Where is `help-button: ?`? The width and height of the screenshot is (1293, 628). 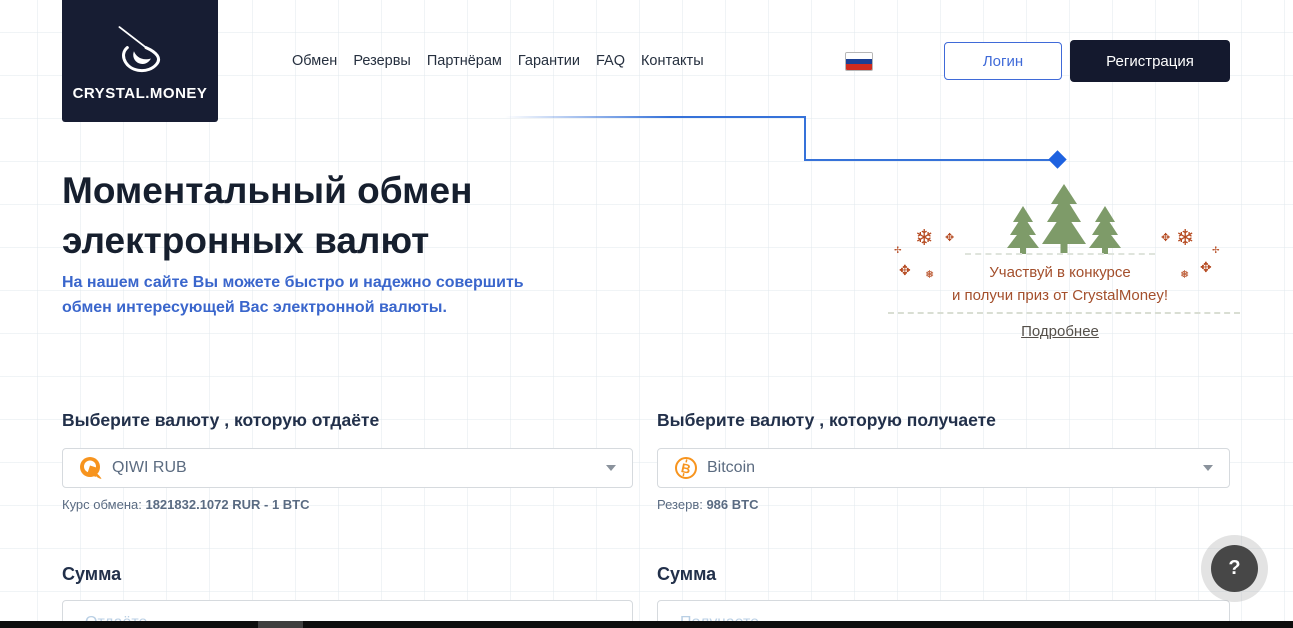
help-button: ? is located at coordinates (1234, 568).